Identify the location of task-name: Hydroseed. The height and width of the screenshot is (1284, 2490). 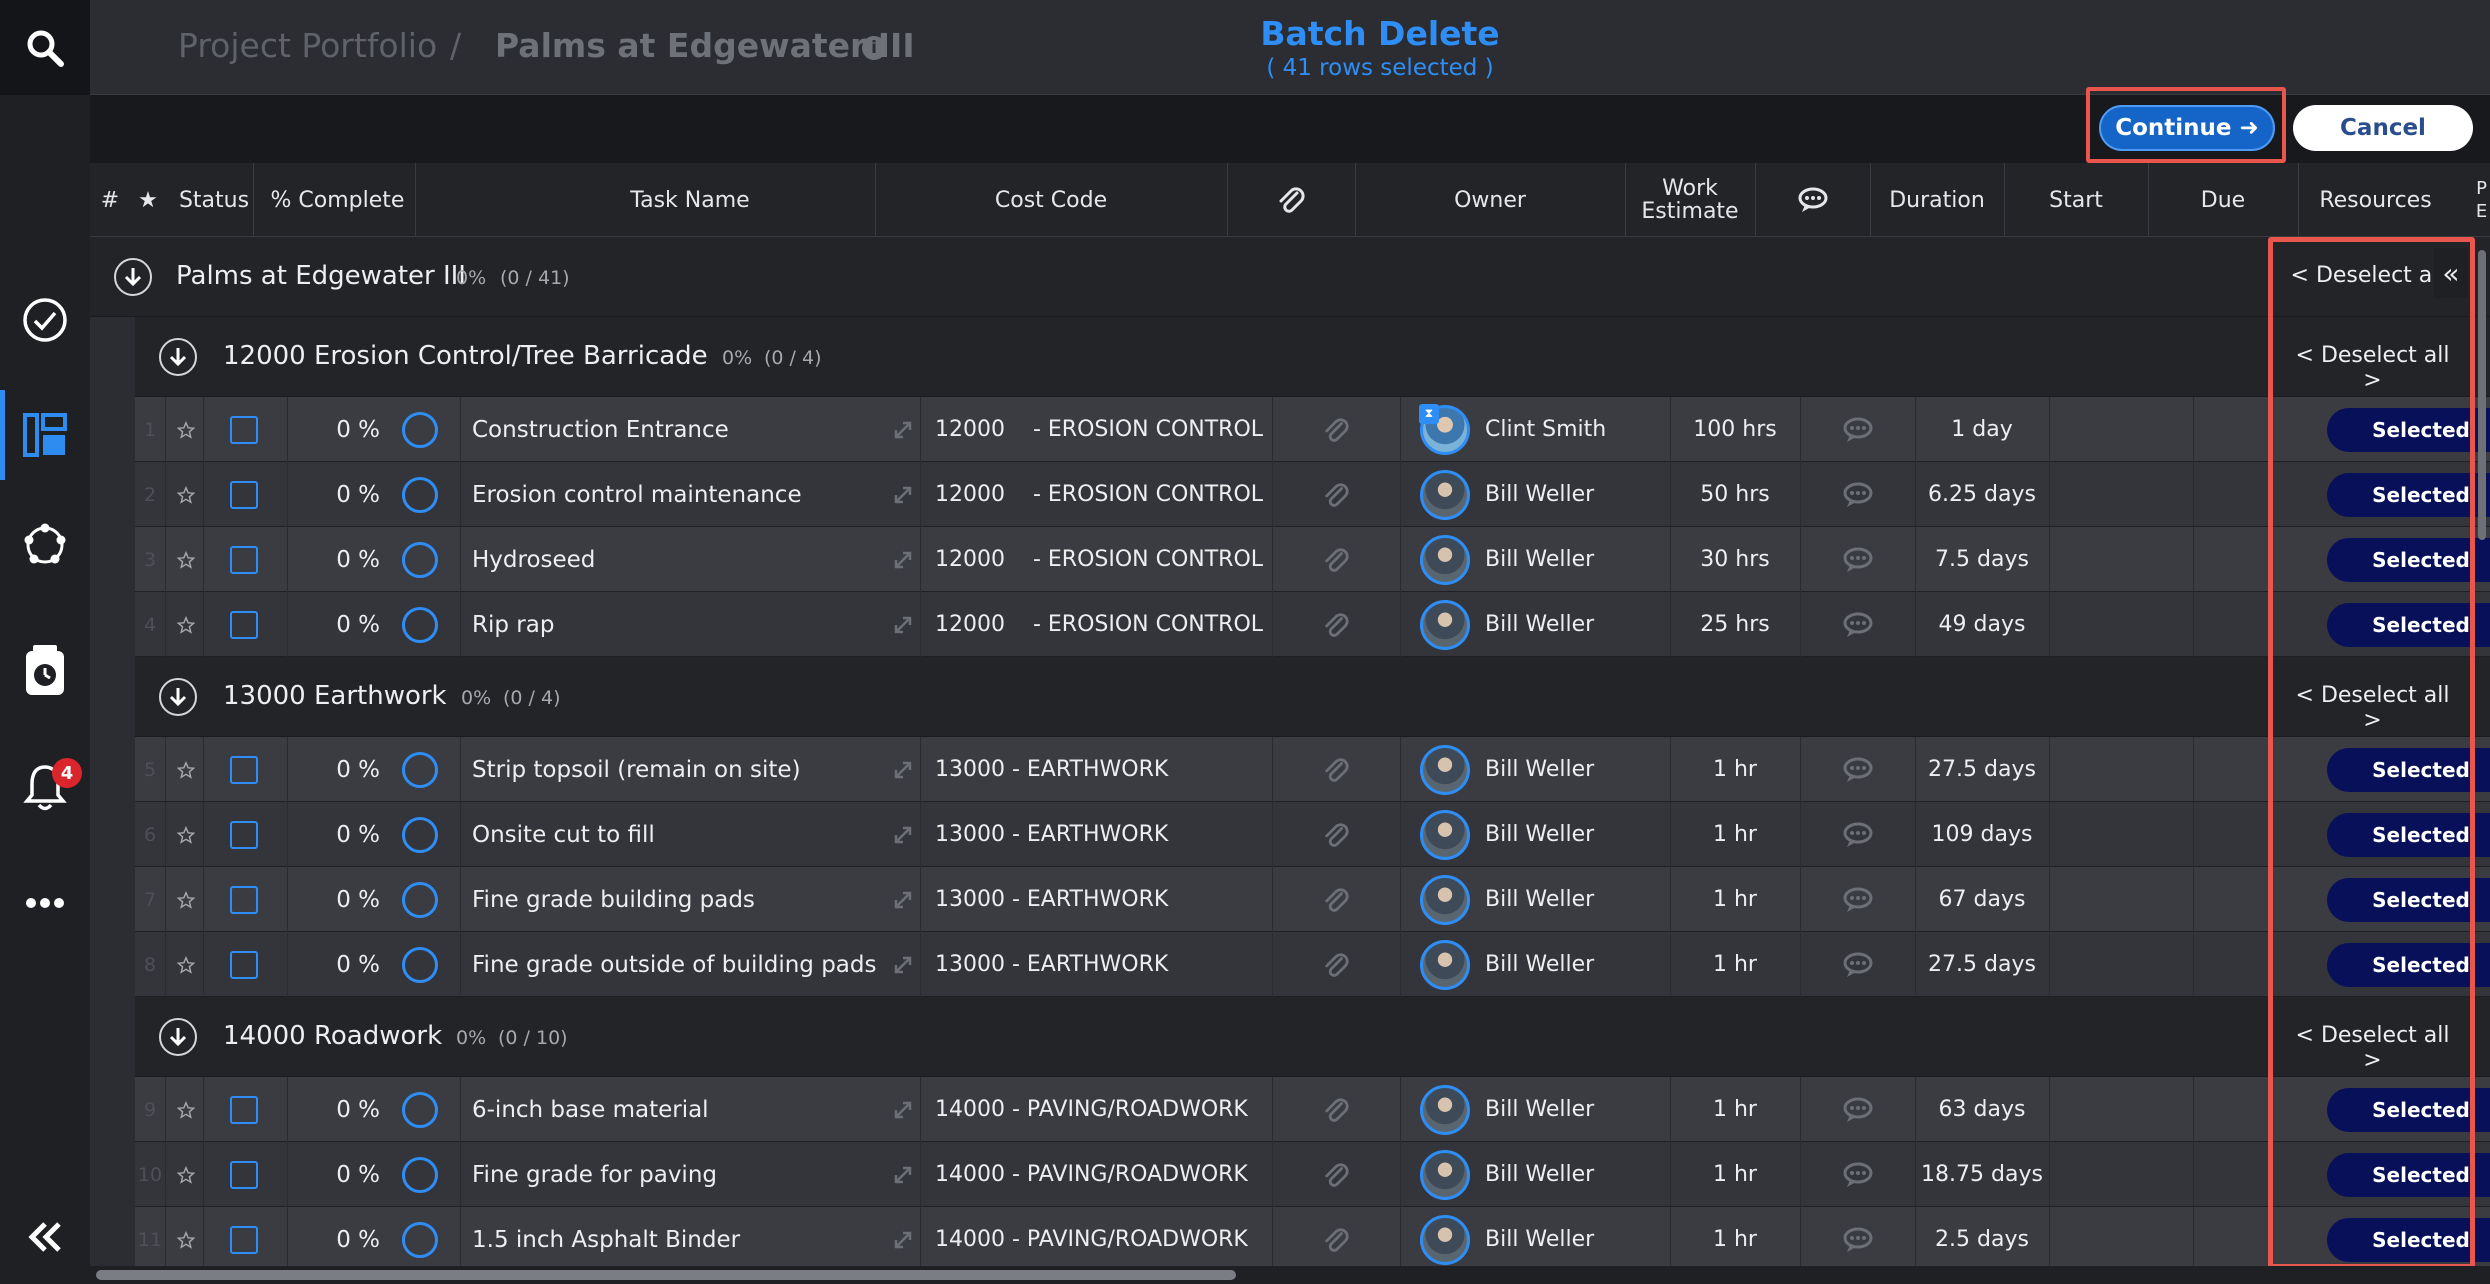
(534, 559).